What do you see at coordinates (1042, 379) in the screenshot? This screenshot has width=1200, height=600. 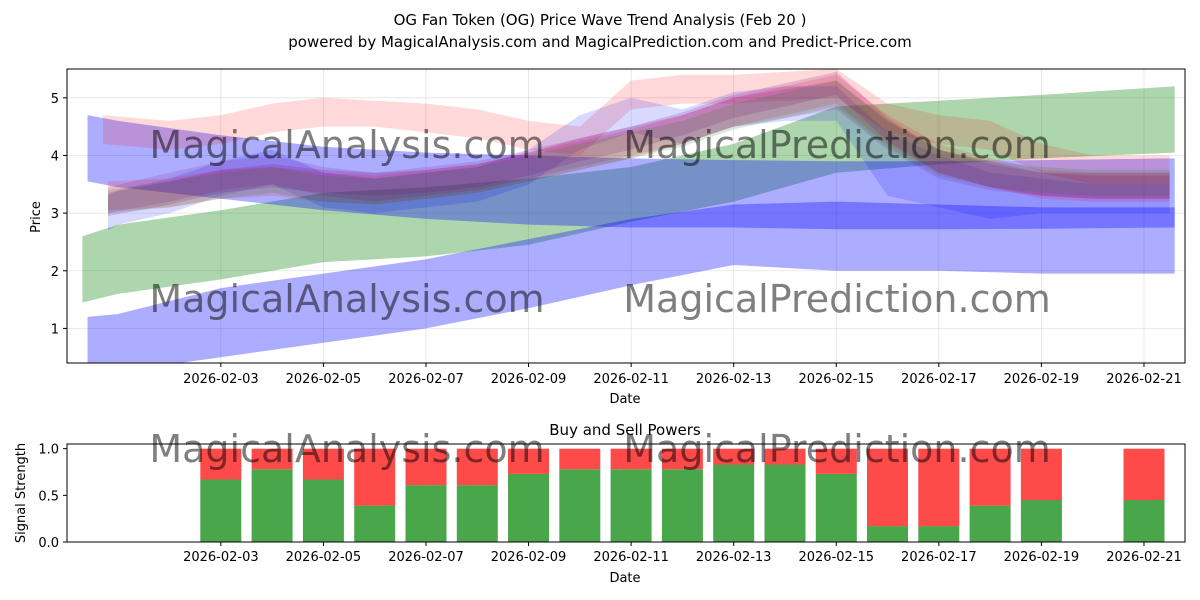 I see `price-x-tick-label: 2026-02-19` at bounding box center [1042, 379].